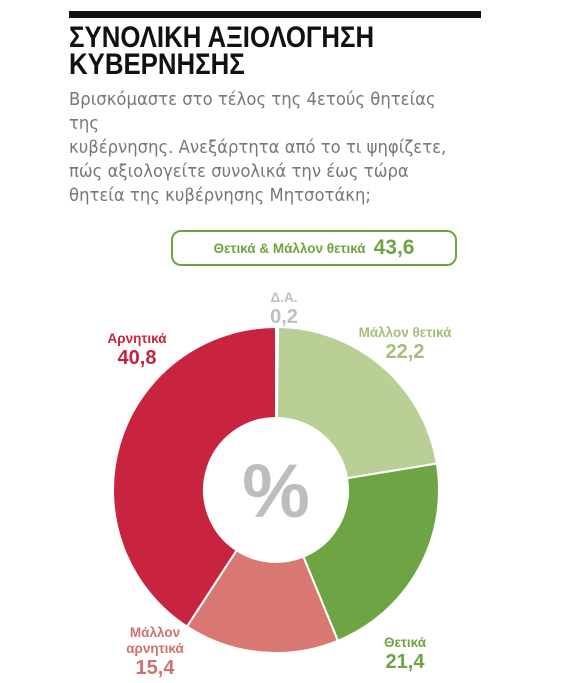  I want to click on label-positive: Θετικά 21,4, so click(405, 654).